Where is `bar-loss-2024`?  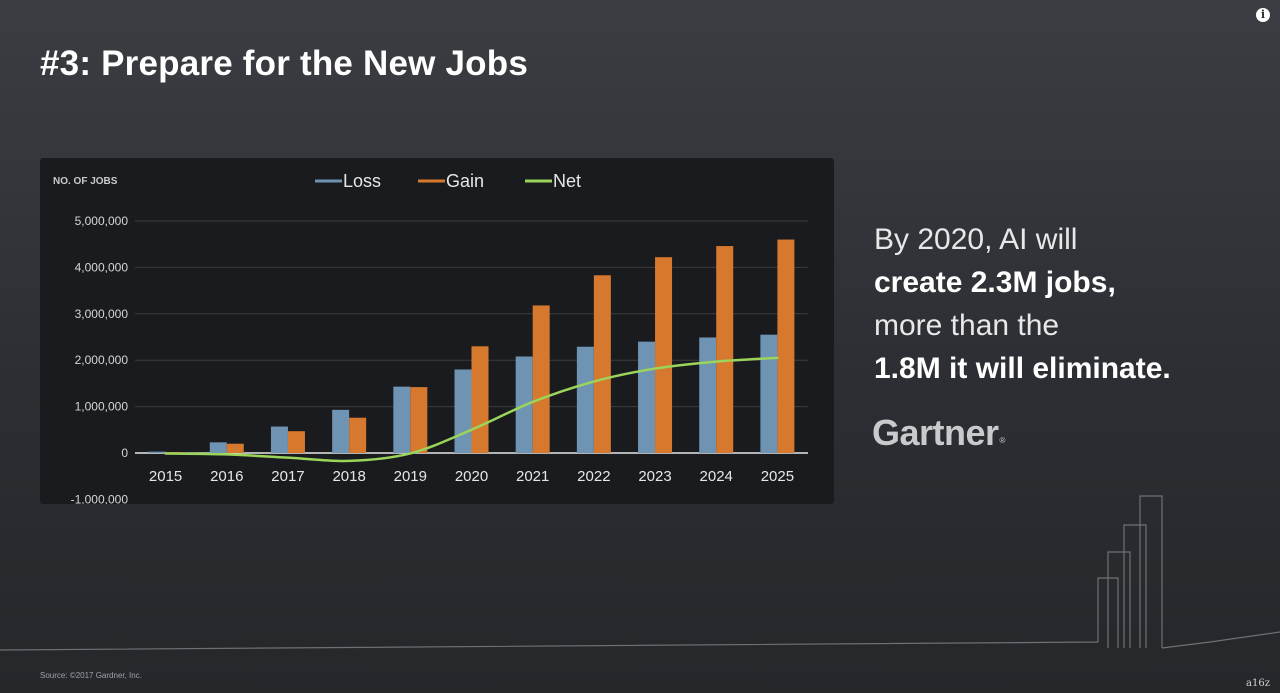
bar-loss-2024 is located at coordinates (708, 395).